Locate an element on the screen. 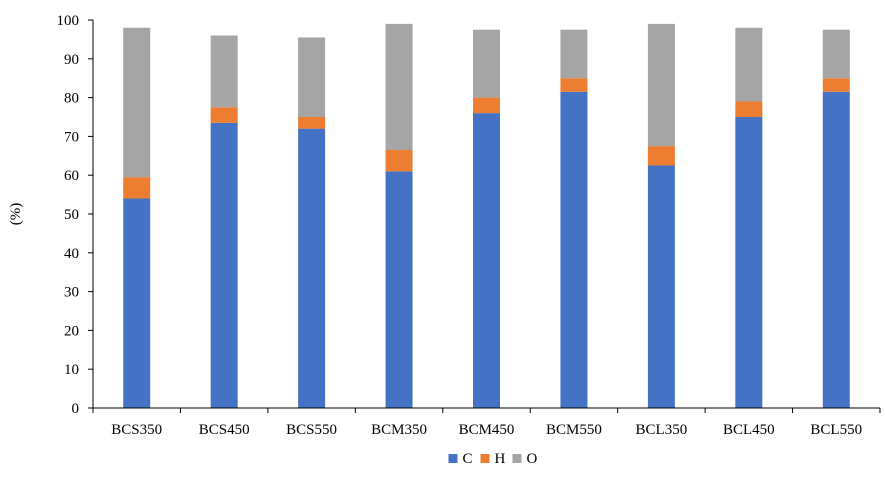  x-tick-label-bcl350: BCL350 is located at coordinates (662, 430).